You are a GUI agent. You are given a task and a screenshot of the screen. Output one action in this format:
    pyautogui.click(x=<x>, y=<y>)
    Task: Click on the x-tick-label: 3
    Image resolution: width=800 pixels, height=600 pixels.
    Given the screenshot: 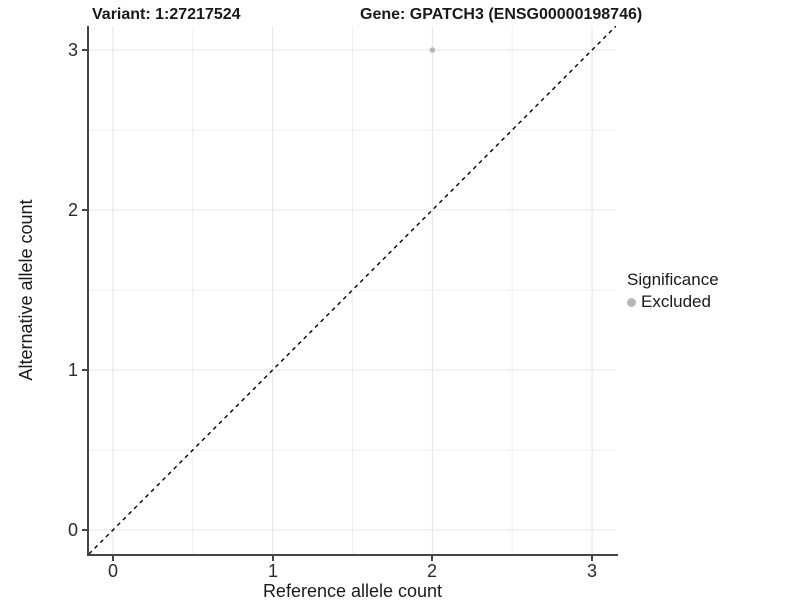 What is the action you would take?
    pyautogui.click(x=591, y=571)
    